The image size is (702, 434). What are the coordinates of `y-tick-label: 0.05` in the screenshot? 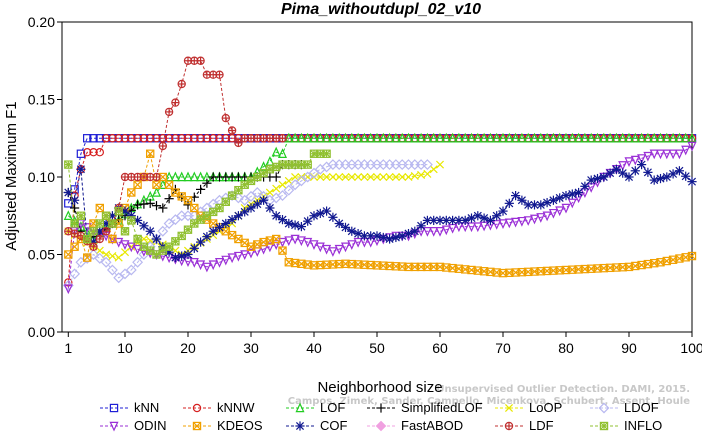 It's located at (41, 255).